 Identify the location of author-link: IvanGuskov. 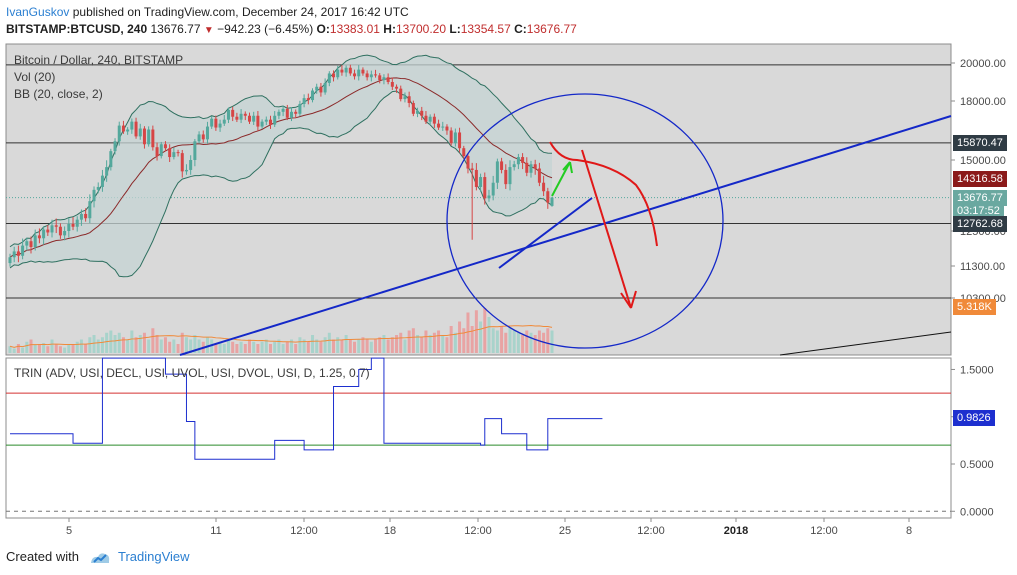
(38, 12).